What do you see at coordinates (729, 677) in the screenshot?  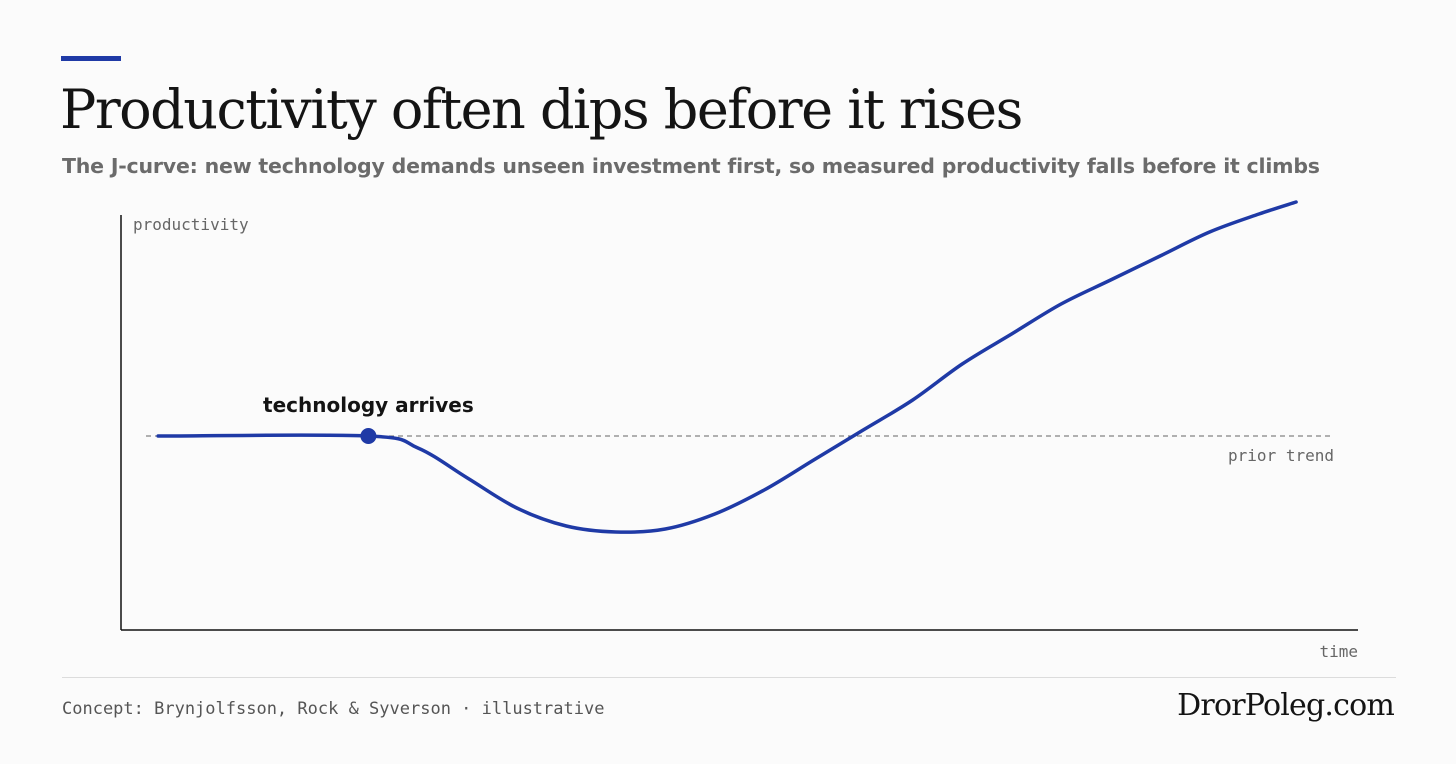 I see `footer-divider` at bounding box center [729, 677].